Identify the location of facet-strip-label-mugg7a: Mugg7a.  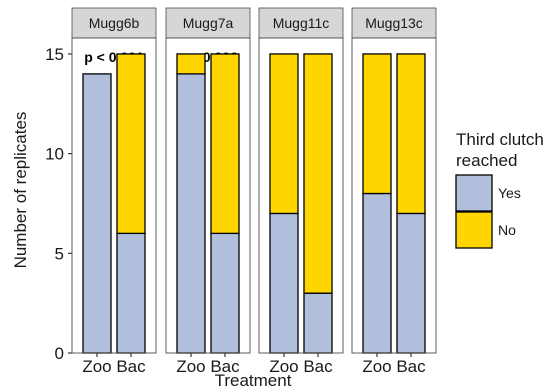
(208, 23).